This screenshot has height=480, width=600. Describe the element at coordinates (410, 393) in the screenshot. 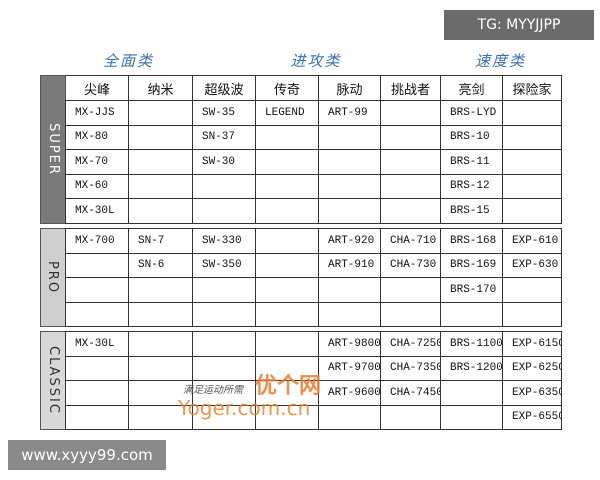

I see `table-cell: CHA-7450` at that location.